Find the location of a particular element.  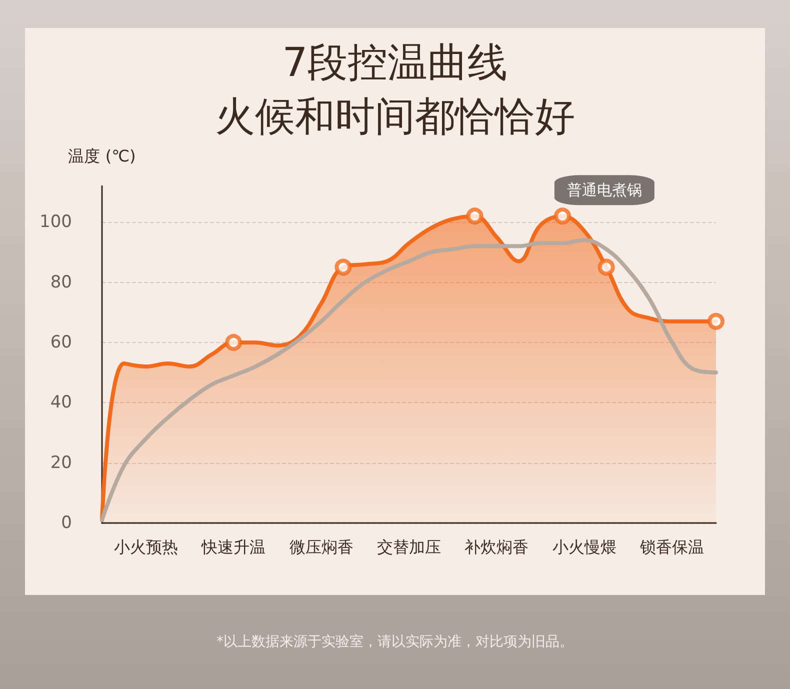

x-tick-label: 快速升温 is located at coordinates (233, 547).